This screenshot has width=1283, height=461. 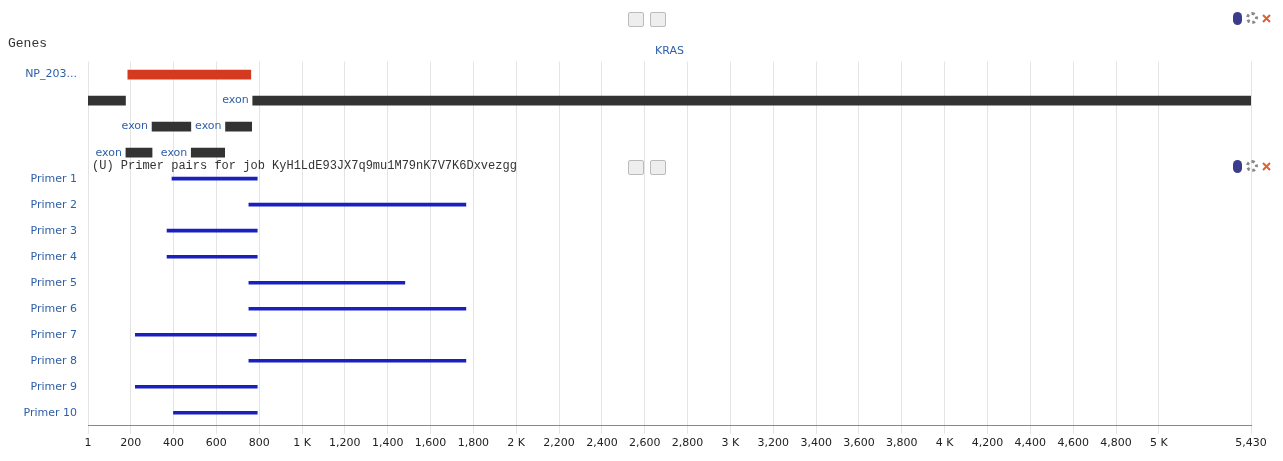 I want to click on x-tick-label: 4,200, so click(x=987, y=443).